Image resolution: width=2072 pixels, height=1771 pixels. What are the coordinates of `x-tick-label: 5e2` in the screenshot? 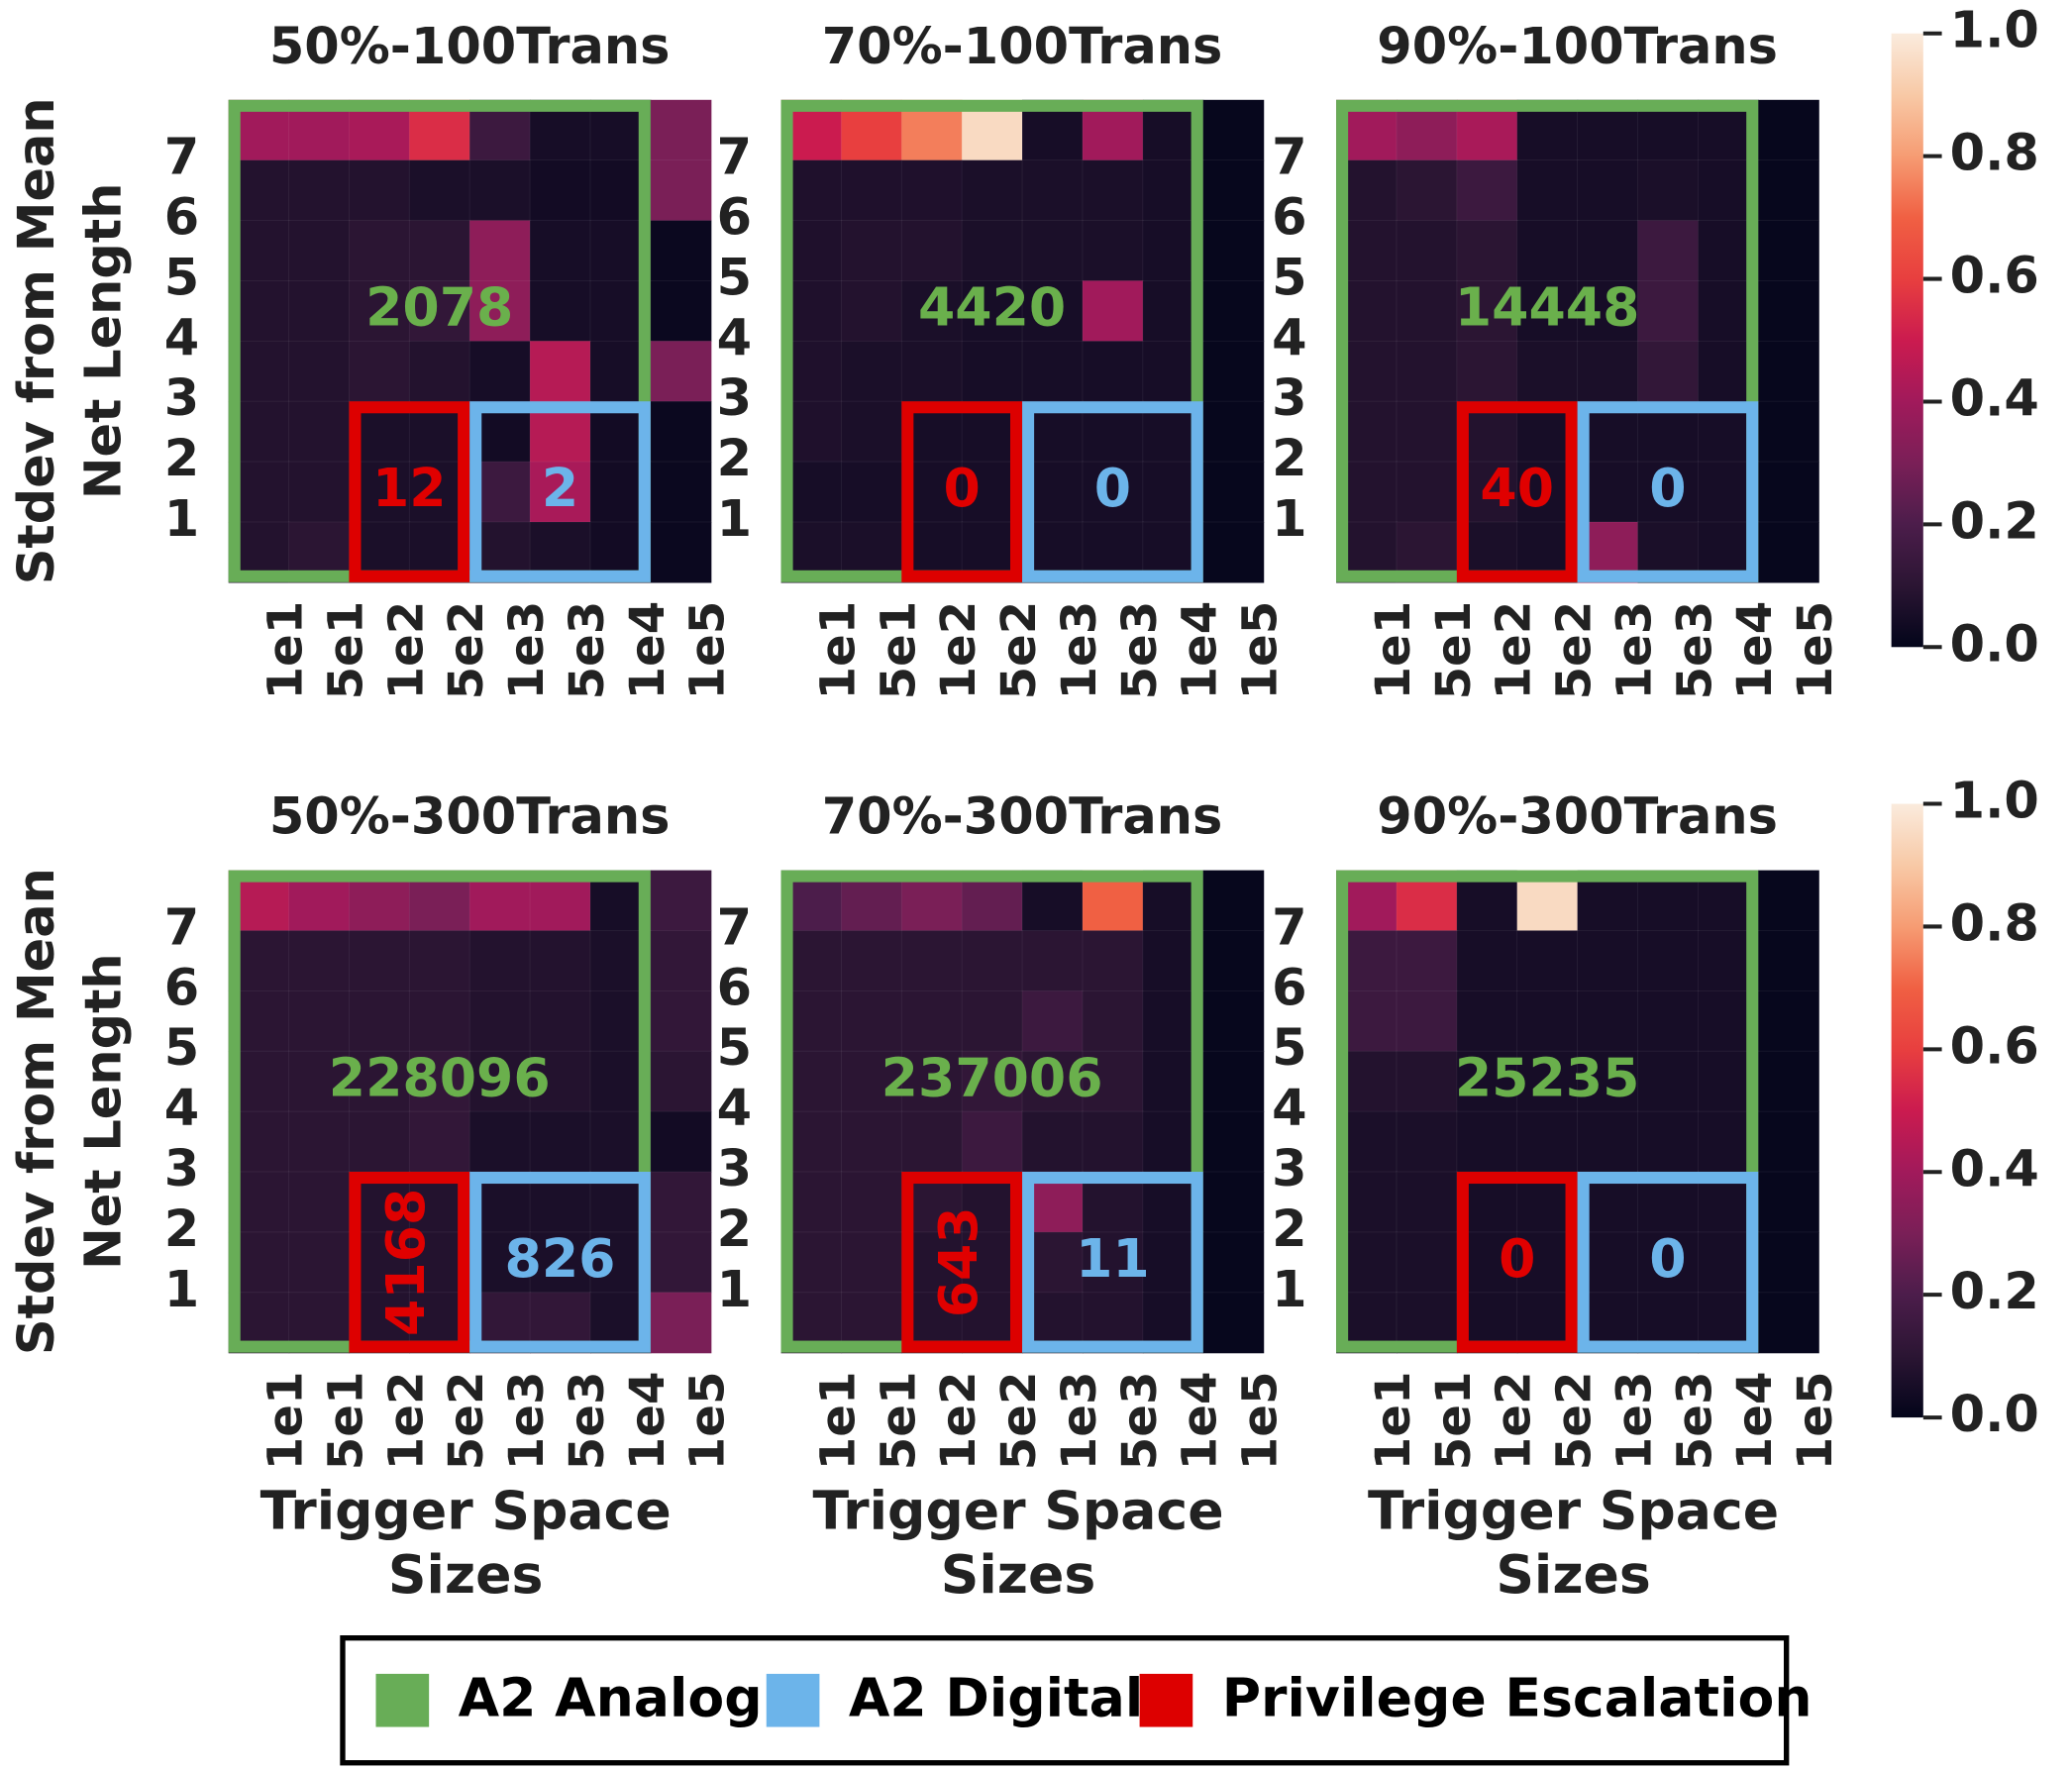 It's located at (1575, 1420).